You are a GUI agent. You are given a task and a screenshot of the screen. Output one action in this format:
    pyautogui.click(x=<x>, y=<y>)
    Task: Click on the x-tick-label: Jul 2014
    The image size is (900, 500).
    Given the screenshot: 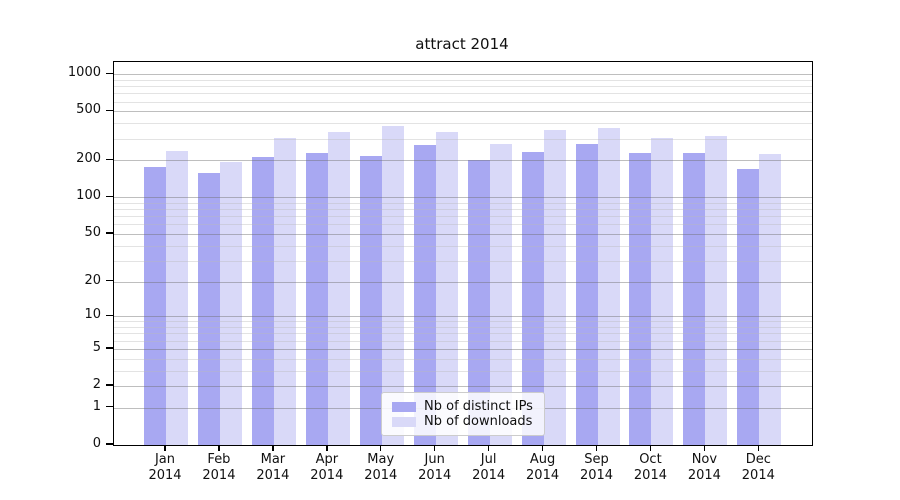 What is the action you would take?
    pyautogui.click(x=489, y=468)
    